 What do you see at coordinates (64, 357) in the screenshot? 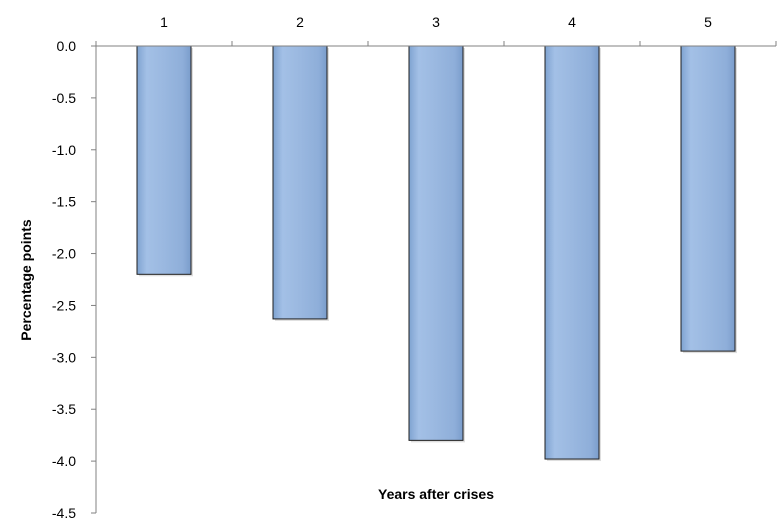
I see `y-tick-label: -3.0` at bounding box center [64, 357].